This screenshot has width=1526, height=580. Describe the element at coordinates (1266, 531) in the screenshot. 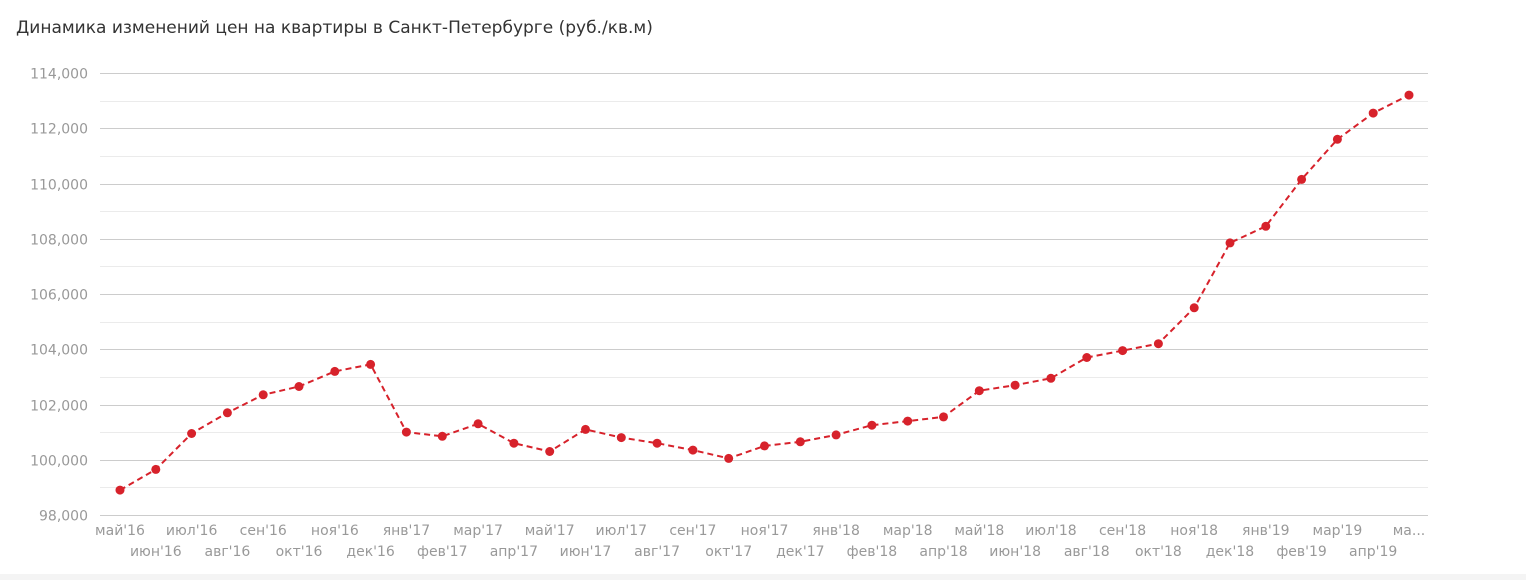

I see `x-tick-label: янв'19` at that location.